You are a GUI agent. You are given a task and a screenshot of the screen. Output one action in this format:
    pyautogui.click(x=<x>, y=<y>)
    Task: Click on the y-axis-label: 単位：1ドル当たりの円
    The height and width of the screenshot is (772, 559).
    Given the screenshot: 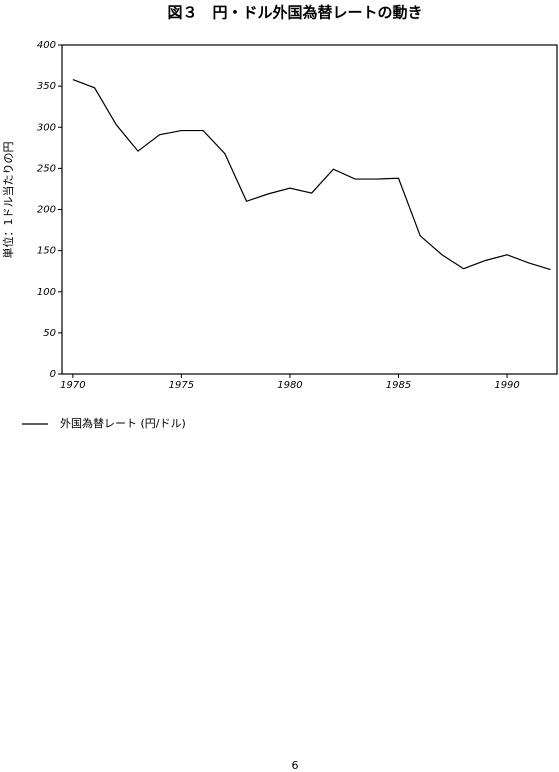 What is the action you would take?
    pyautogui.click(x=8, y=200)
    